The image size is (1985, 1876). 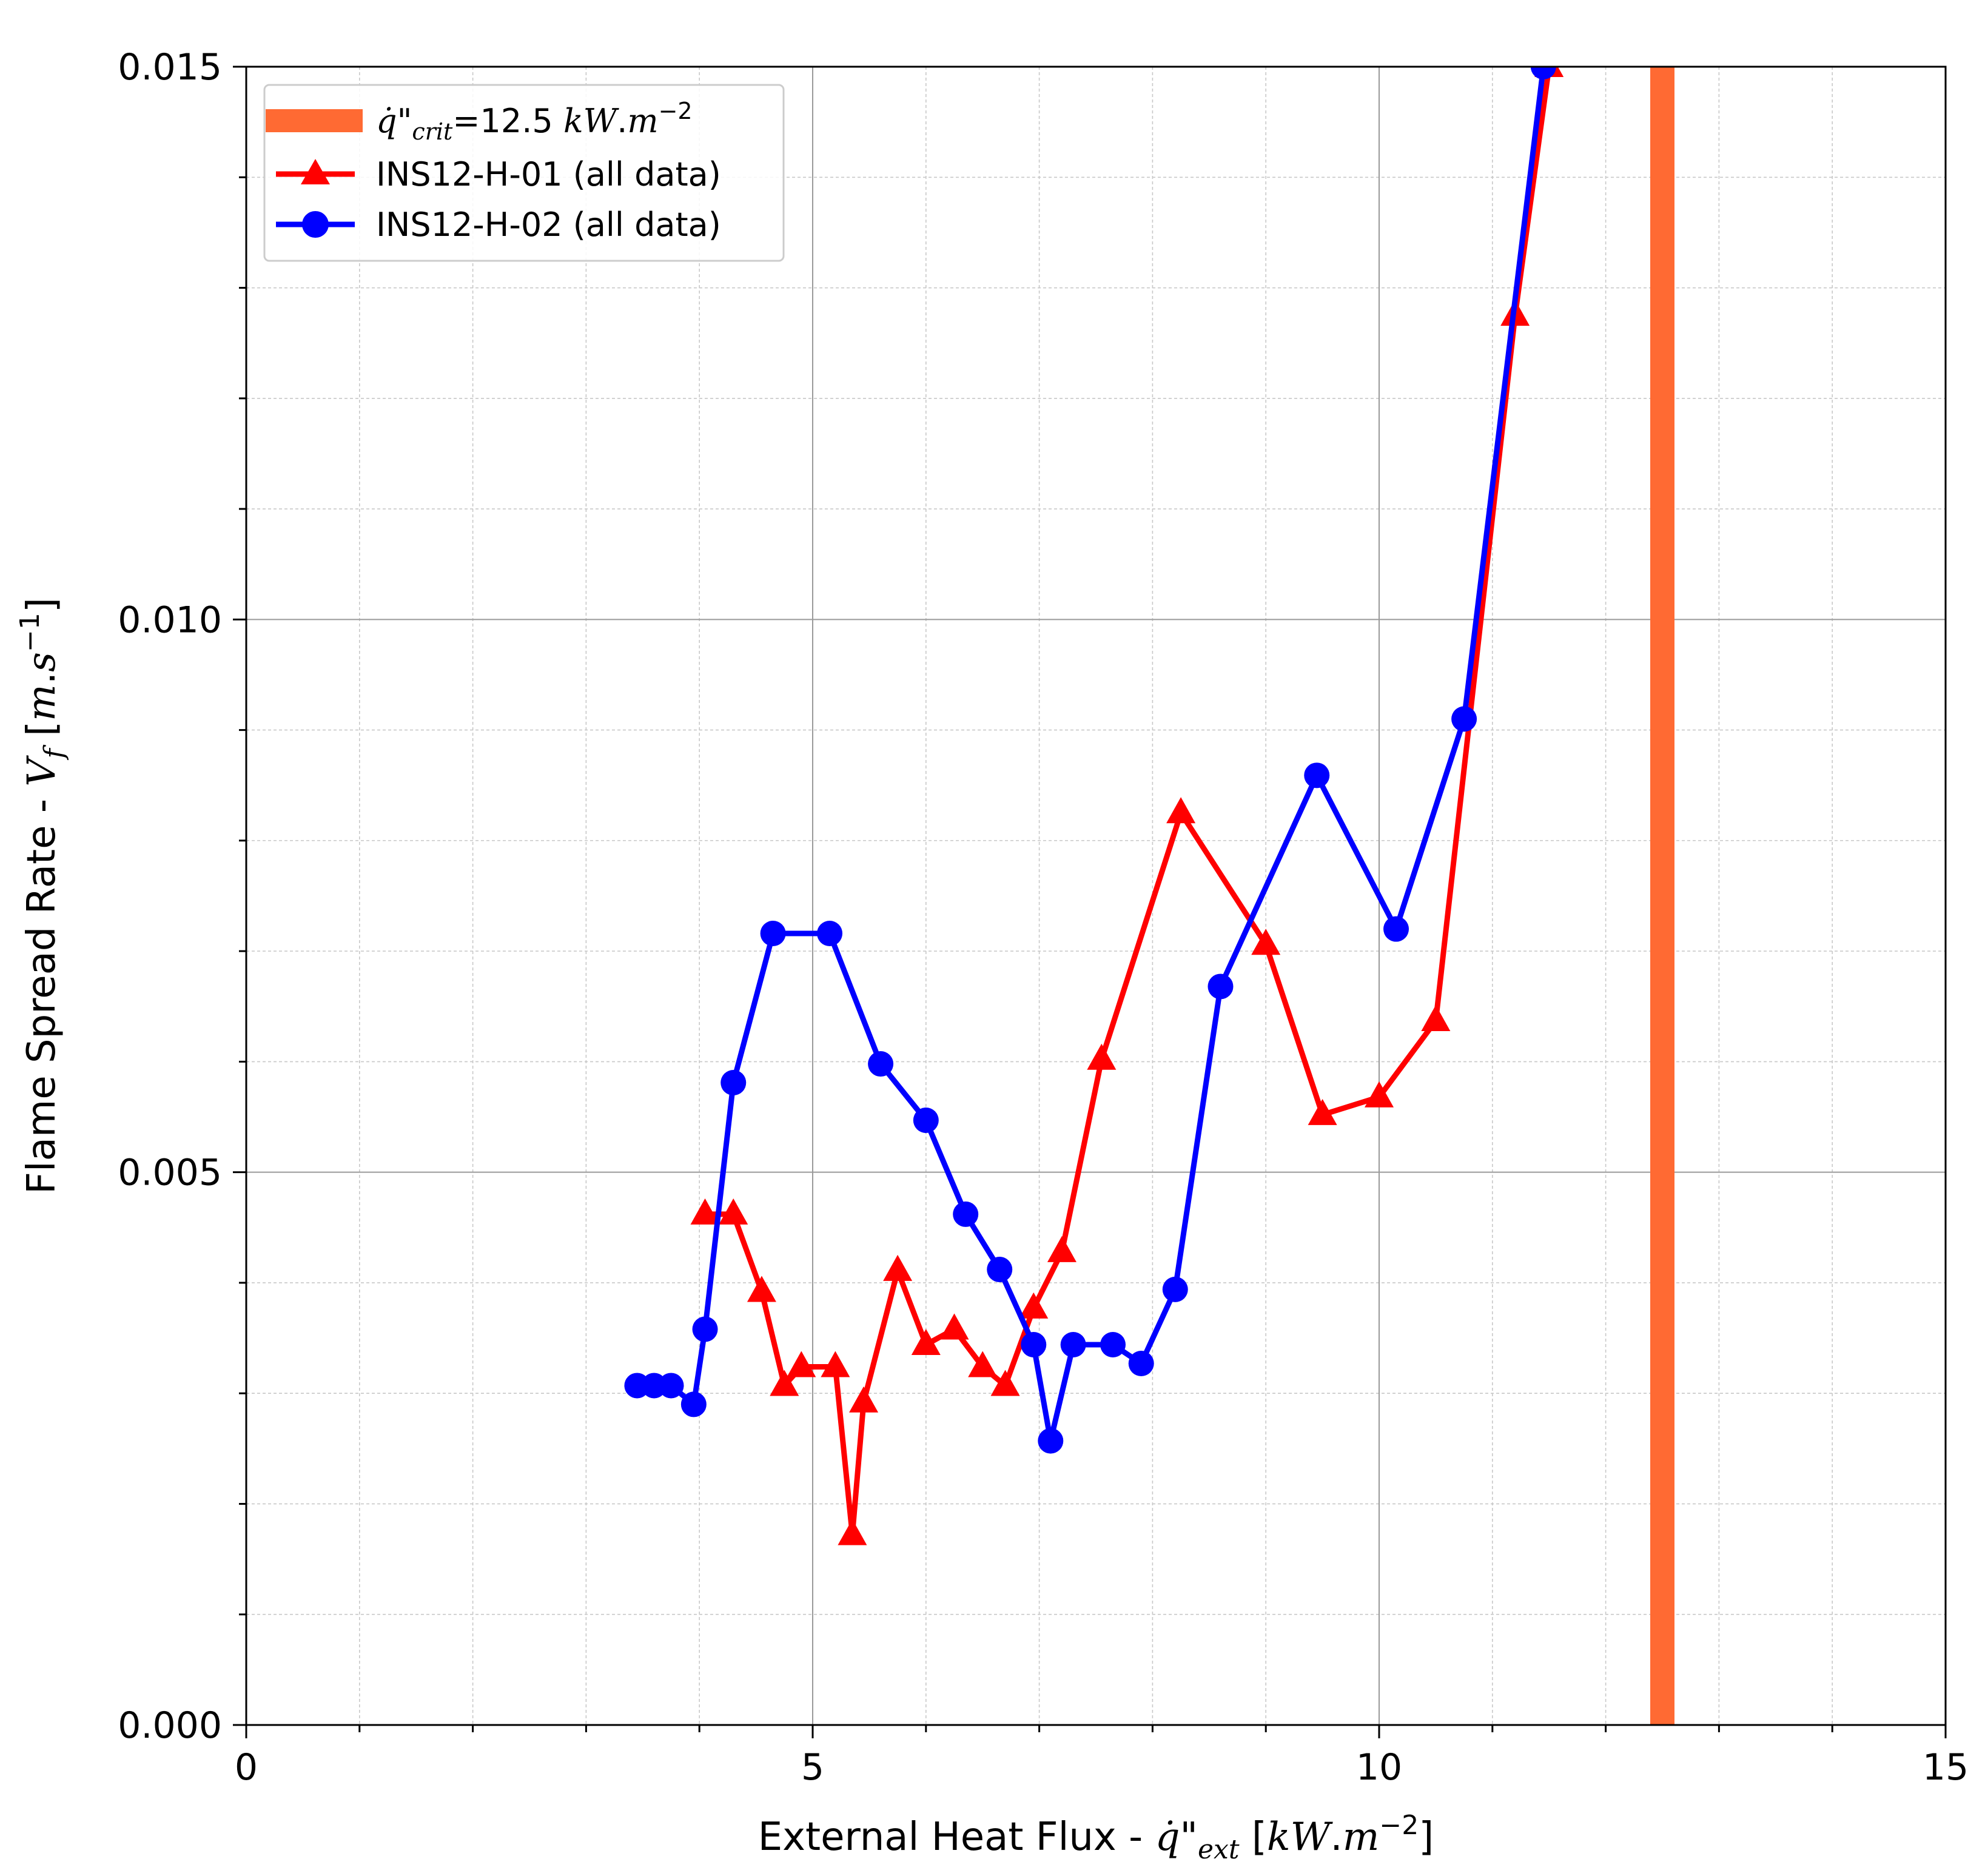 I want to click on legend-series-2-marker, so click(x=315, y=224).